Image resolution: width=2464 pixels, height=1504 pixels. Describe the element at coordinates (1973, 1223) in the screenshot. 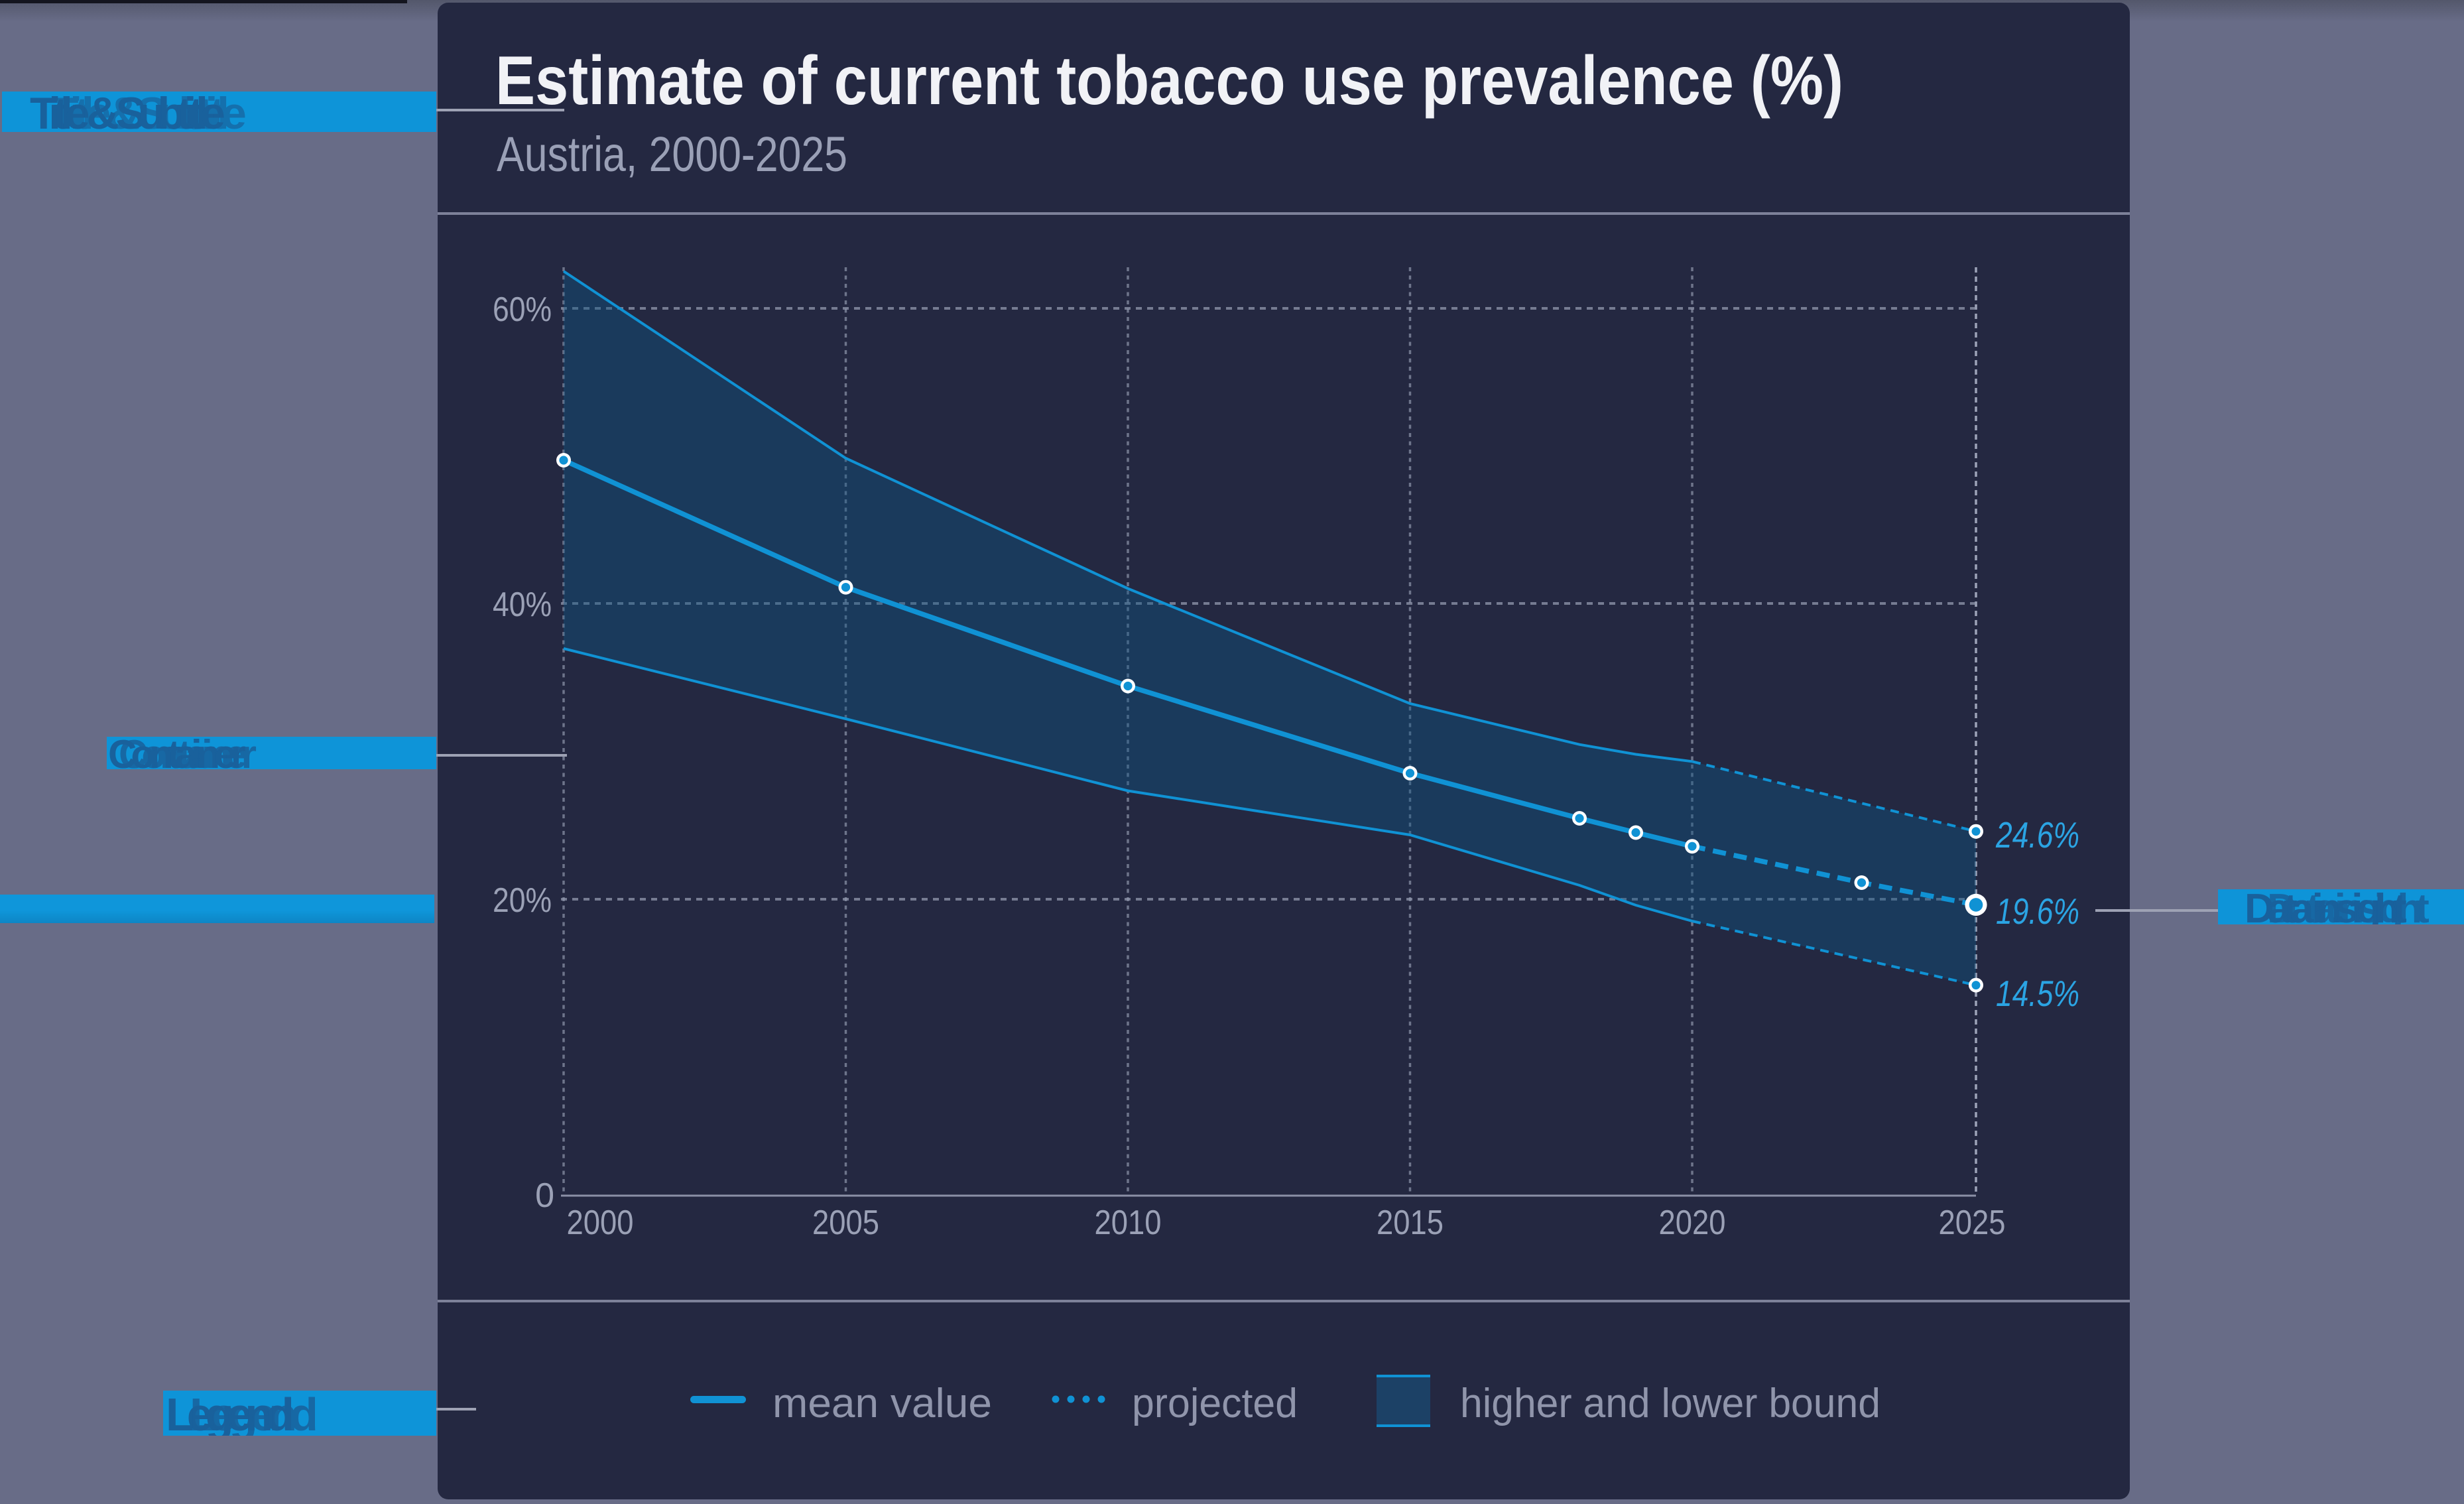

I see `svg-text: 2025` at that location.